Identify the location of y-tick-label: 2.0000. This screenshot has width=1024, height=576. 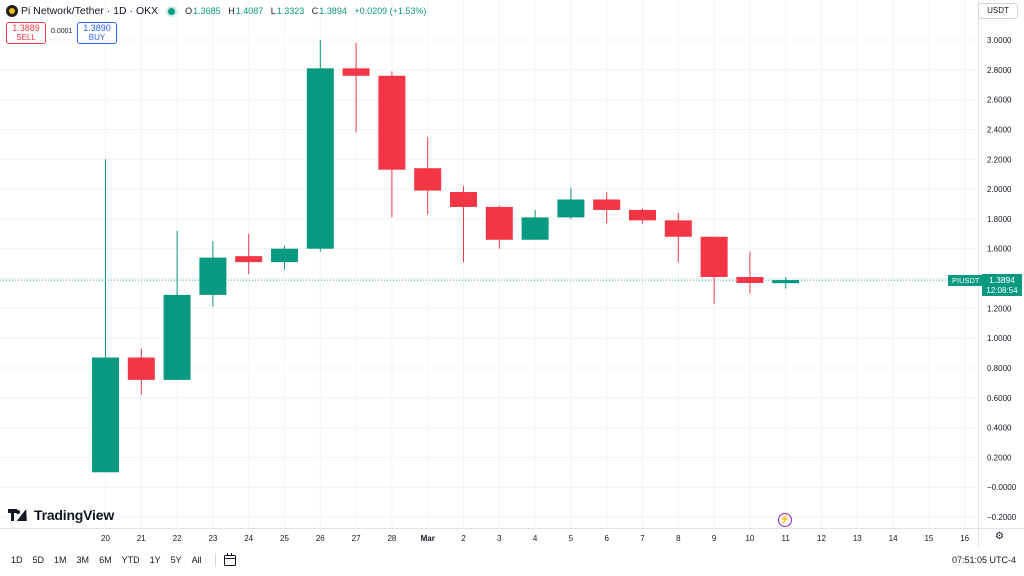
(999, 189).